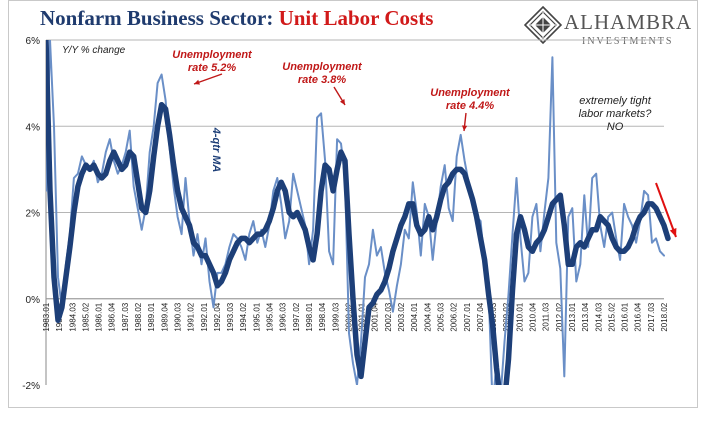 The width and height of the screenshot is (705, 426). What do you see at coordinates (388, 316) in the screenshot?
I see `x-tick-label: 2002.03` at bounding box center [388, 316].